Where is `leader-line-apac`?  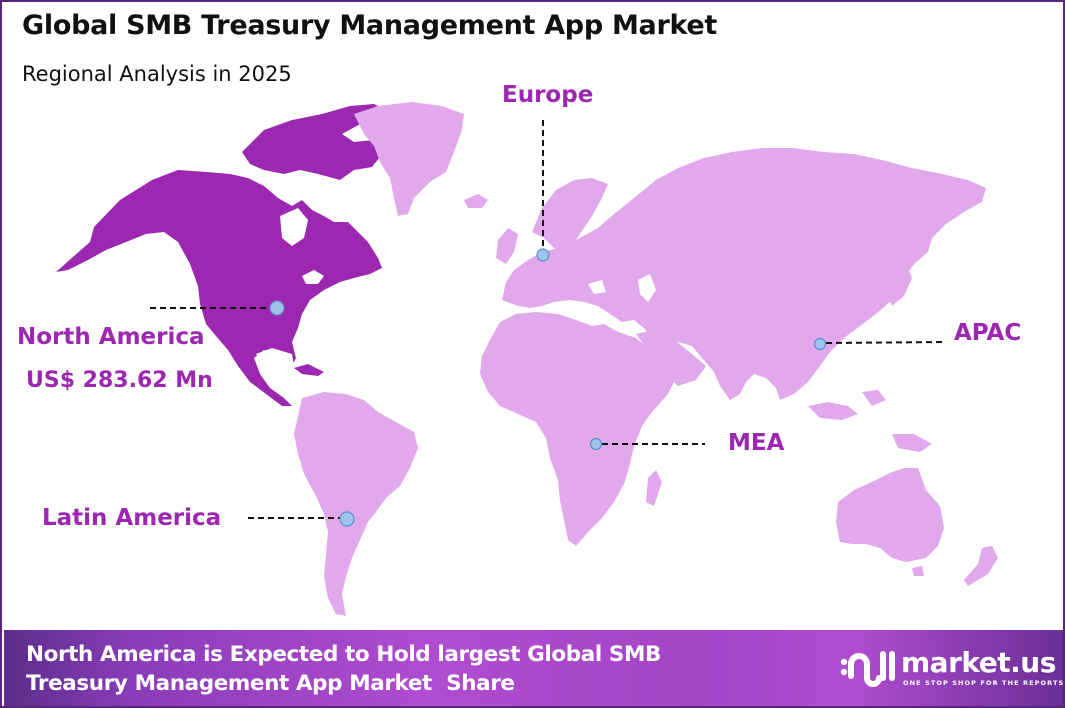 leader-line-apac is located at coordinates (886, 342).